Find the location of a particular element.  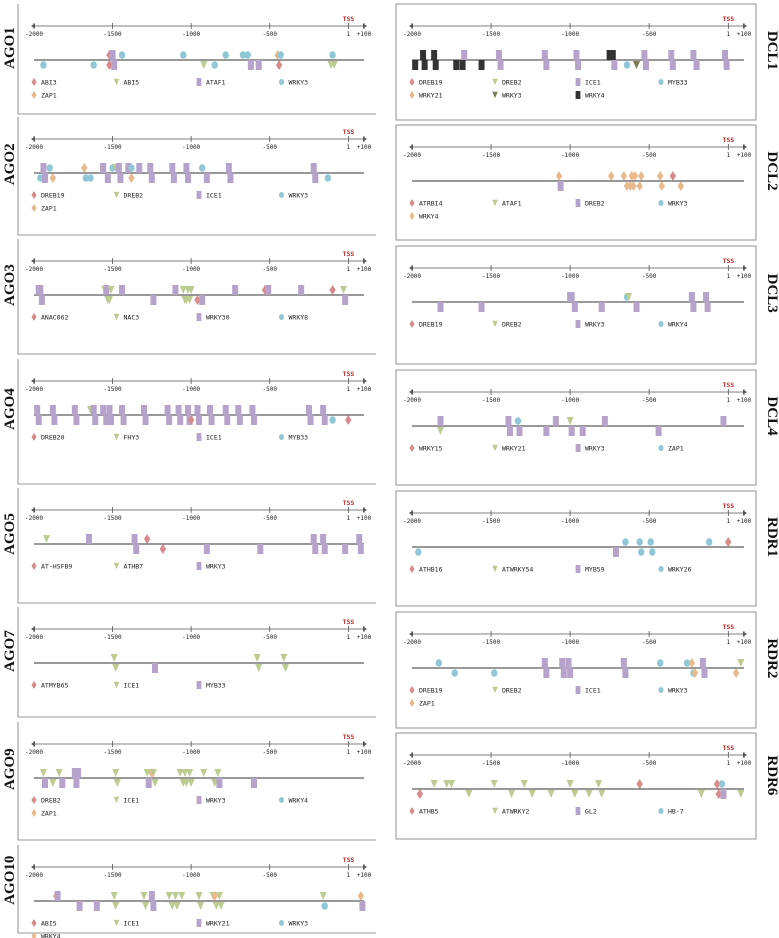

legend-label: ABI3 is located at coordinates (49, 83).